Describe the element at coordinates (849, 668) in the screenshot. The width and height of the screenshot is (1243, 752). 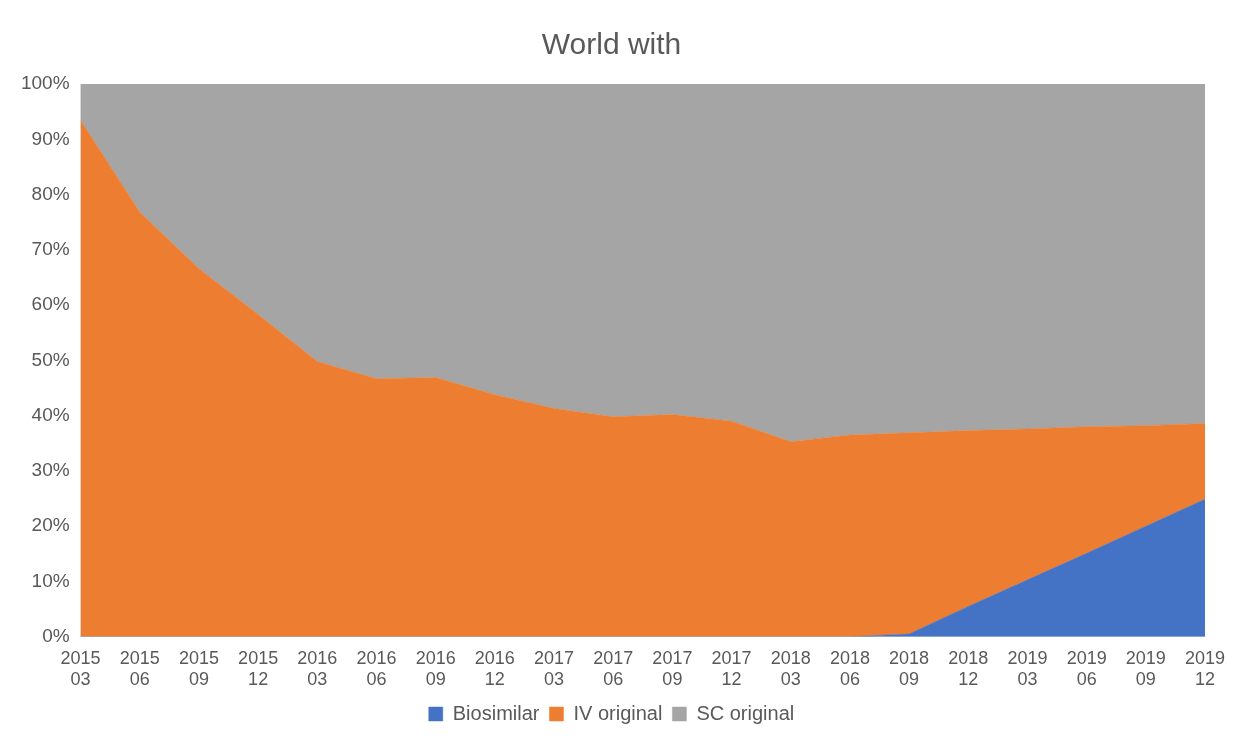
I see `x-tick-label: 2018 06` at that location.